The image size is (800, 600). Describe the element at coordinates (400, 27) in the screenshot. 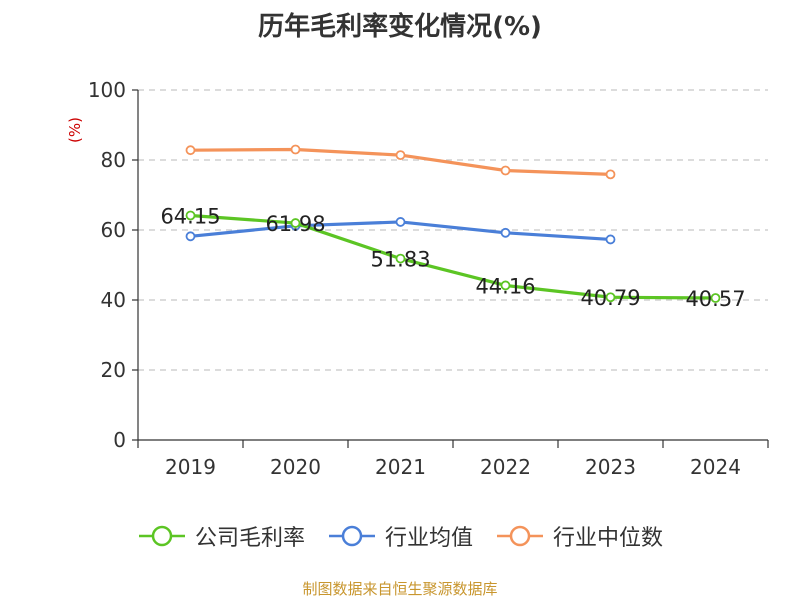

I see `chart-title: 历年毛利率变化情况(%)` at that location.